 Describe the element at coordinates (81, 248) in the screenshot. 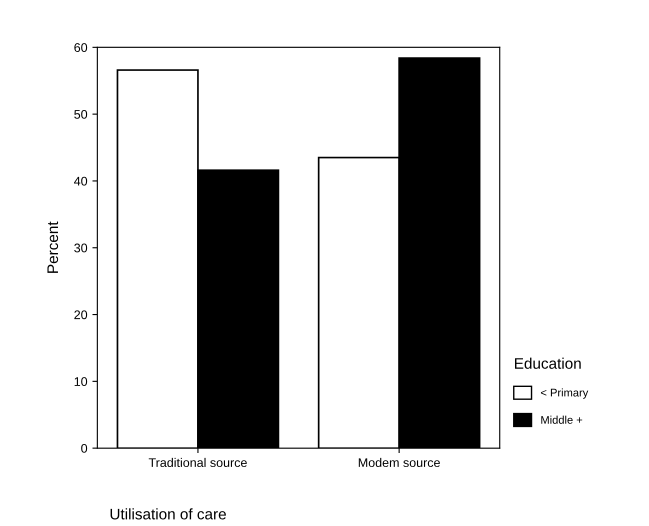

I see `y-tick-label: 30` at that location.